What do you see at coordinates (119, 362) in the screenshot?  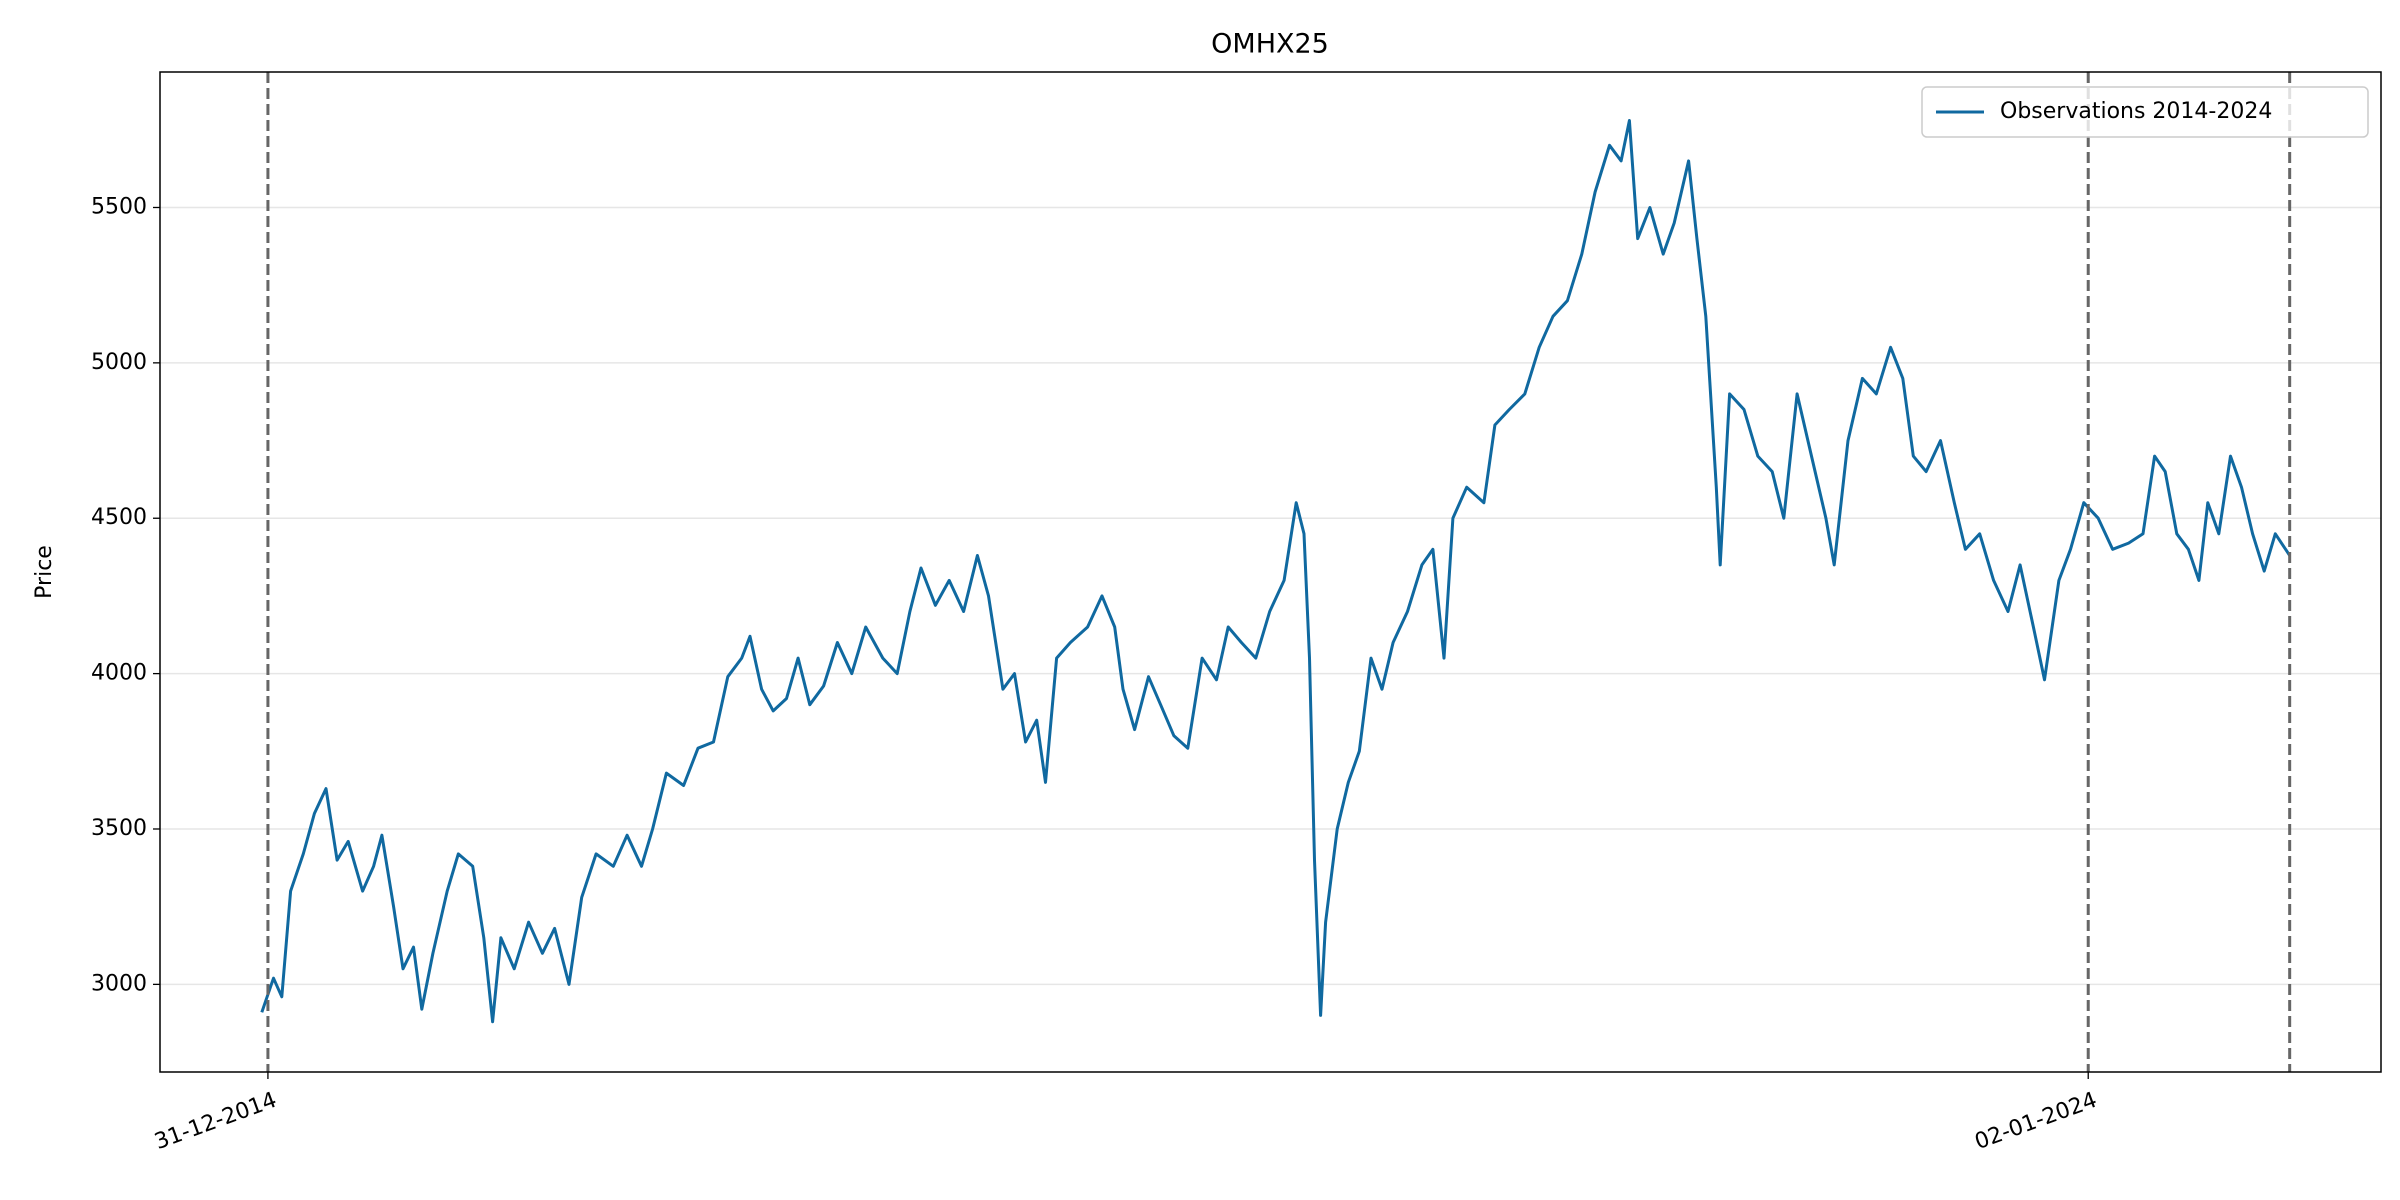 I see `y-tick-label: 5000` at bounding box center [119, 362].